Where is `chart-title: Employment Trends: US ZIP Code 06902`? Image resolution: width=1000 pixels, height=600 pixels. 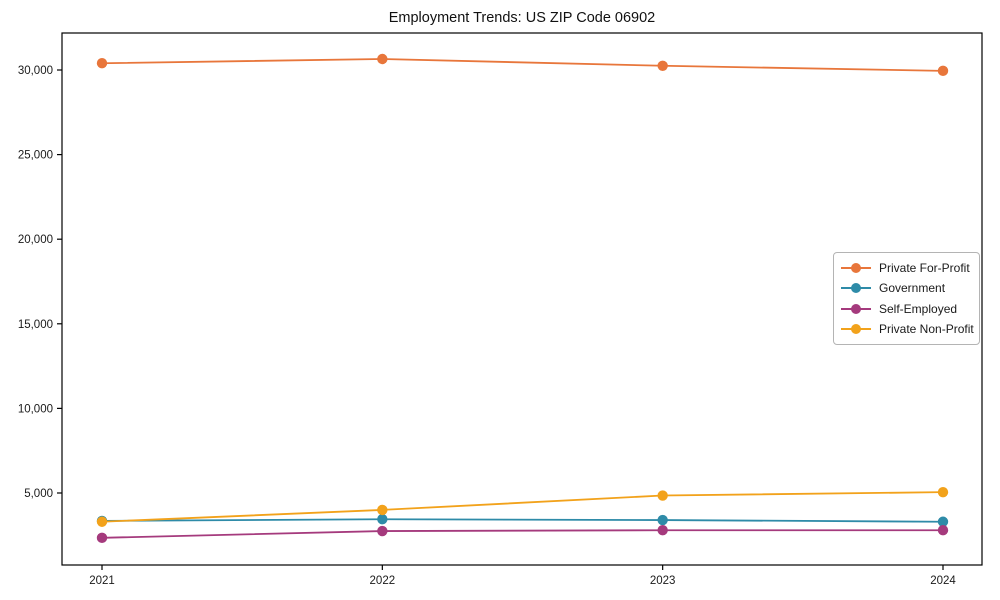
chart-title: Employment Trends: US ZIP Code 06902 is located at coordinates (522, 18).